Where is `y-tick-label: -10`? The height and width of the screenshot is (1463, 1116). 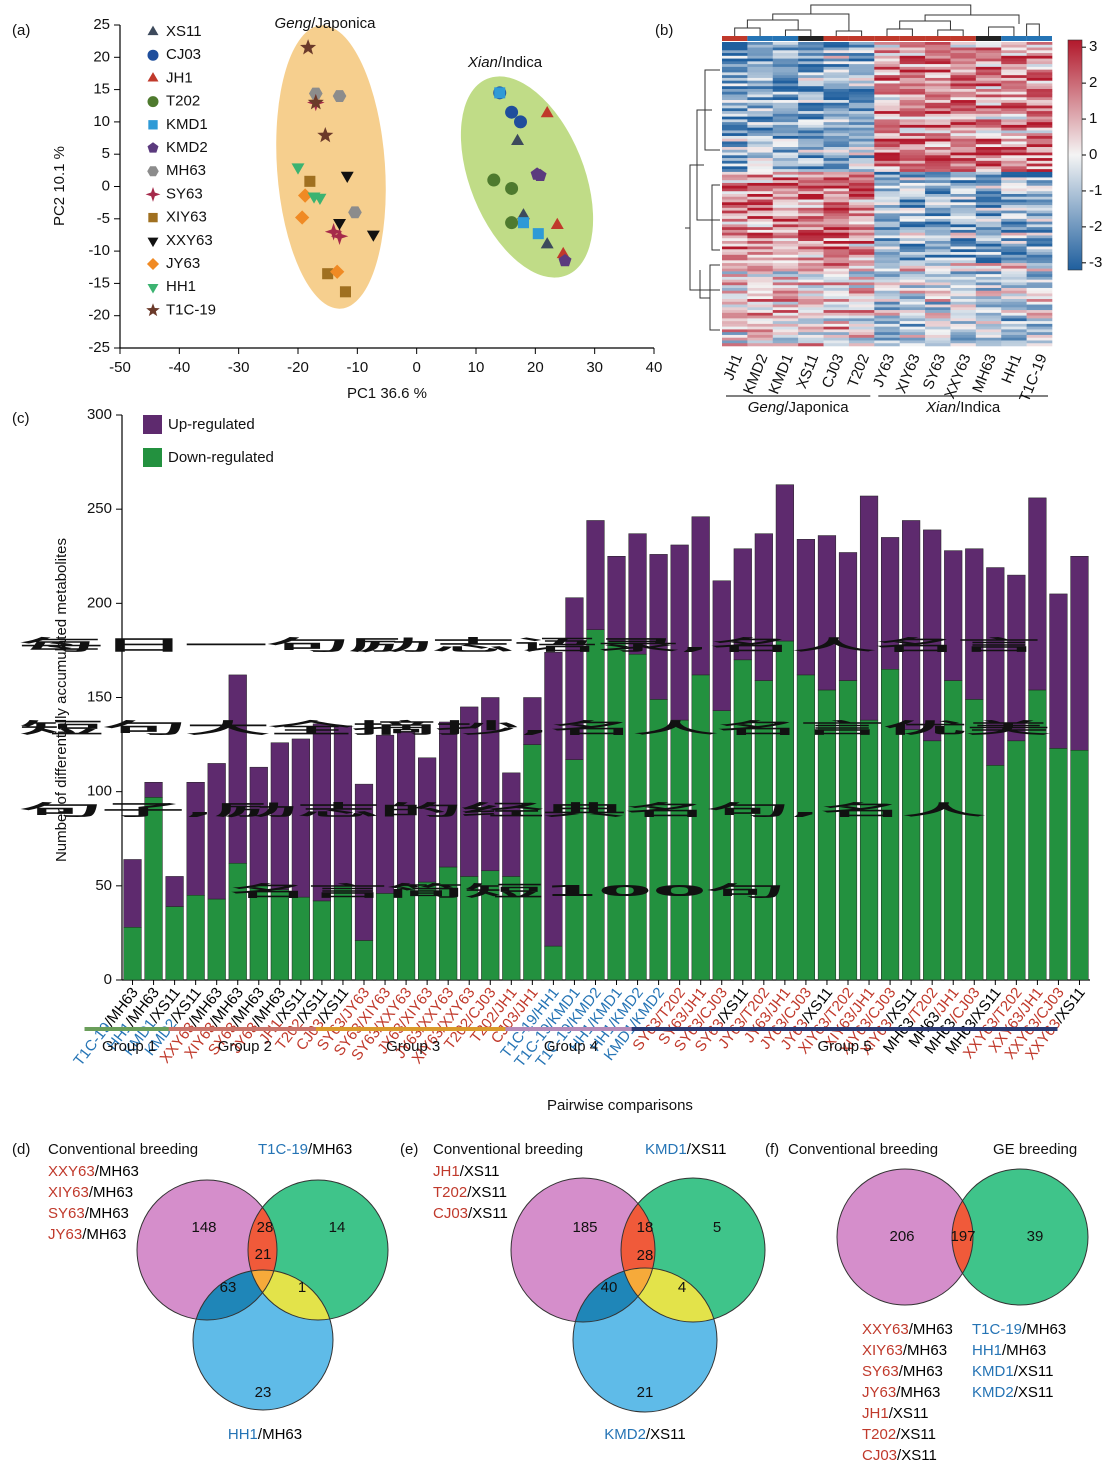
y-tick-label: -10 is located at coordinates (99, 250).